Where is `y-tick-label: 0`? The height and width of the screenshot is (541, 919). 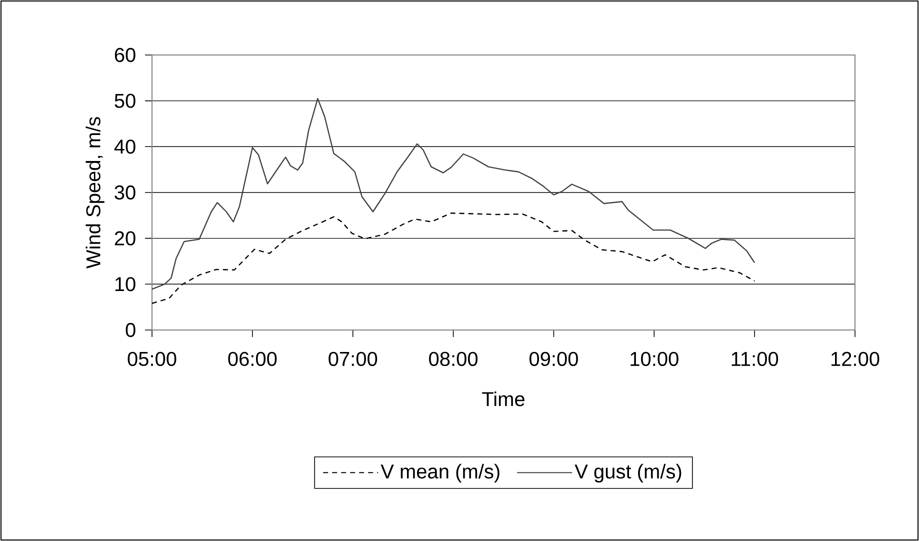 y-tick-label: 0 is located at coordinates (131, 330).